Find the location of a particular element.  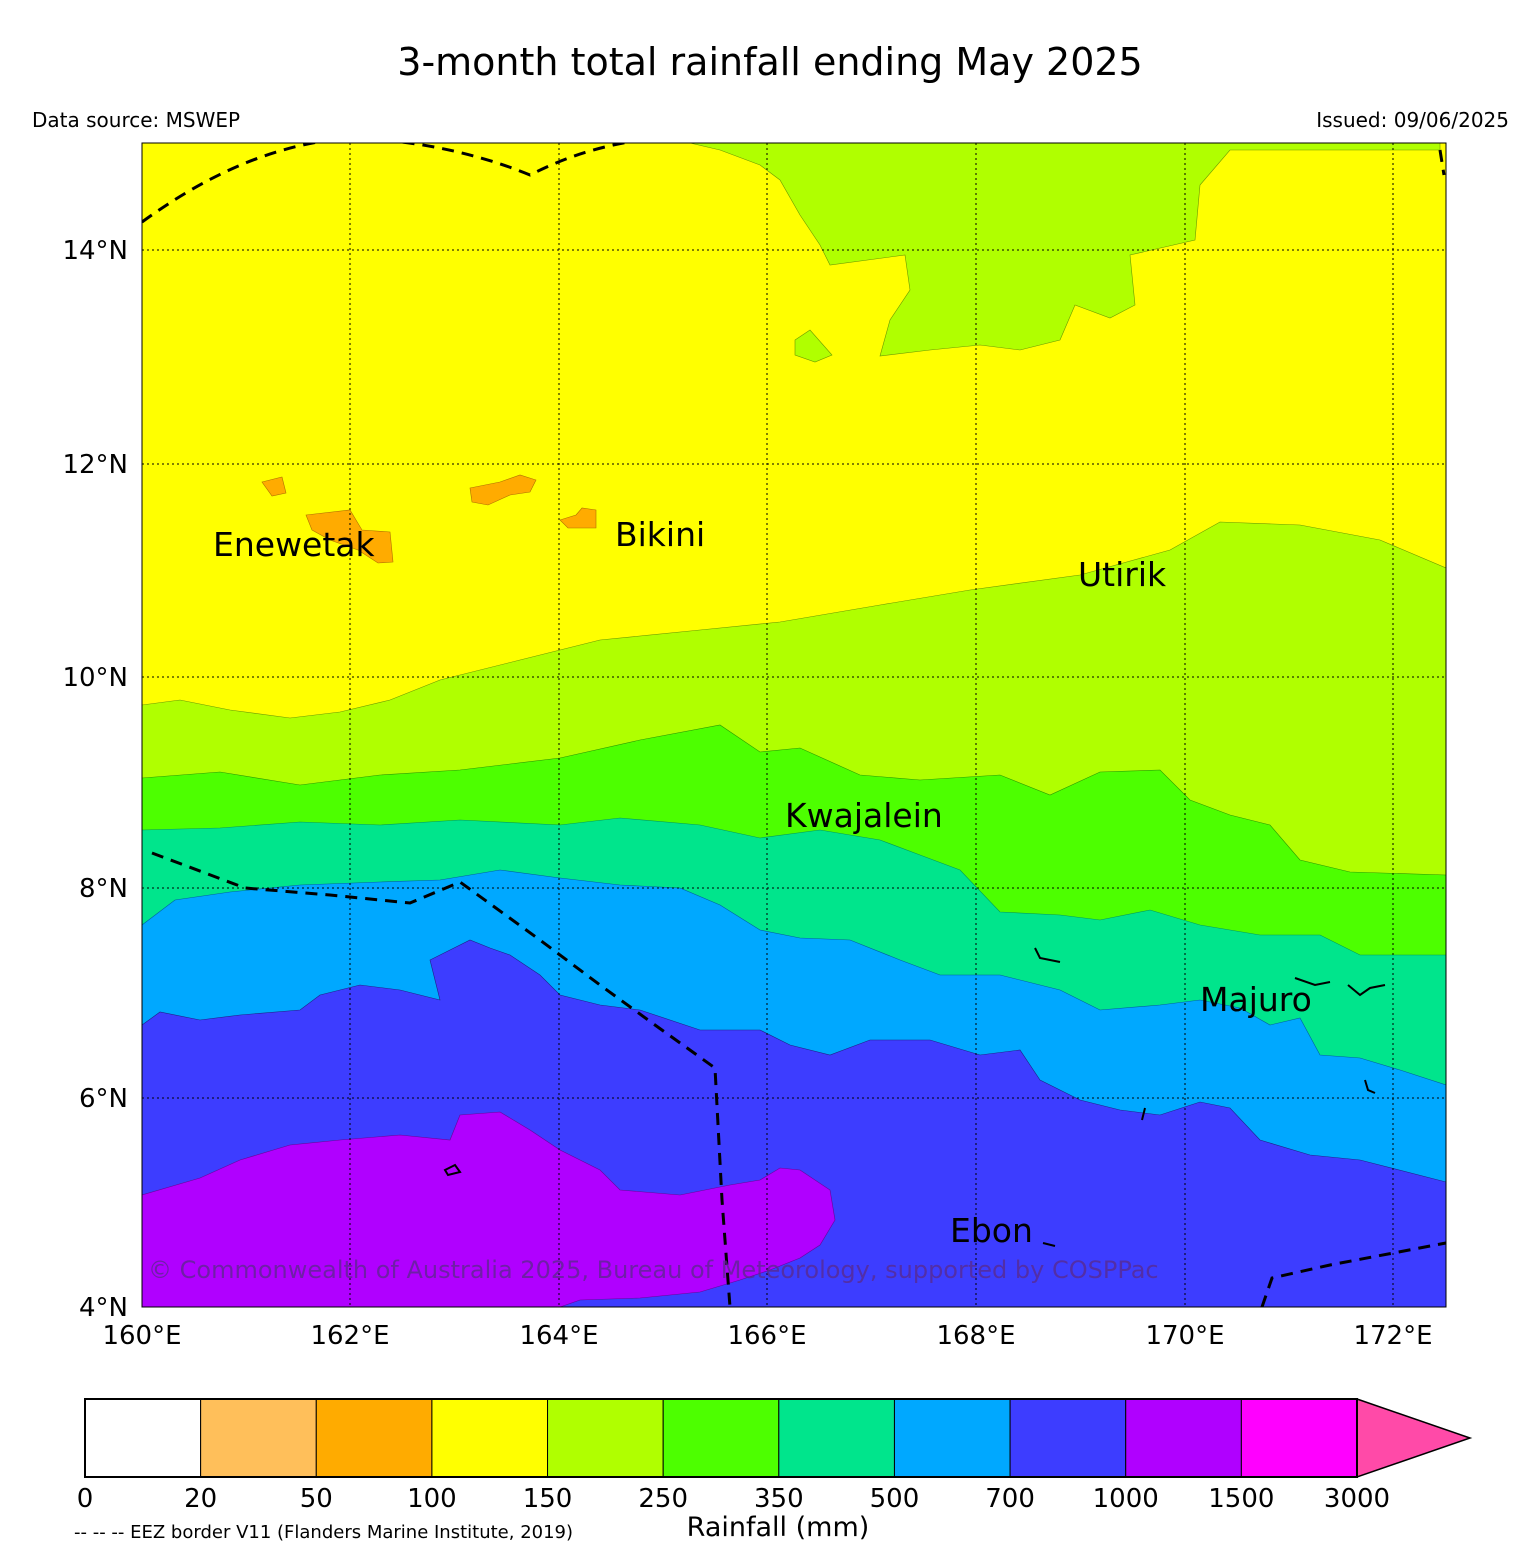

band-150-250-north-patch is located at coordinates (813, 346).